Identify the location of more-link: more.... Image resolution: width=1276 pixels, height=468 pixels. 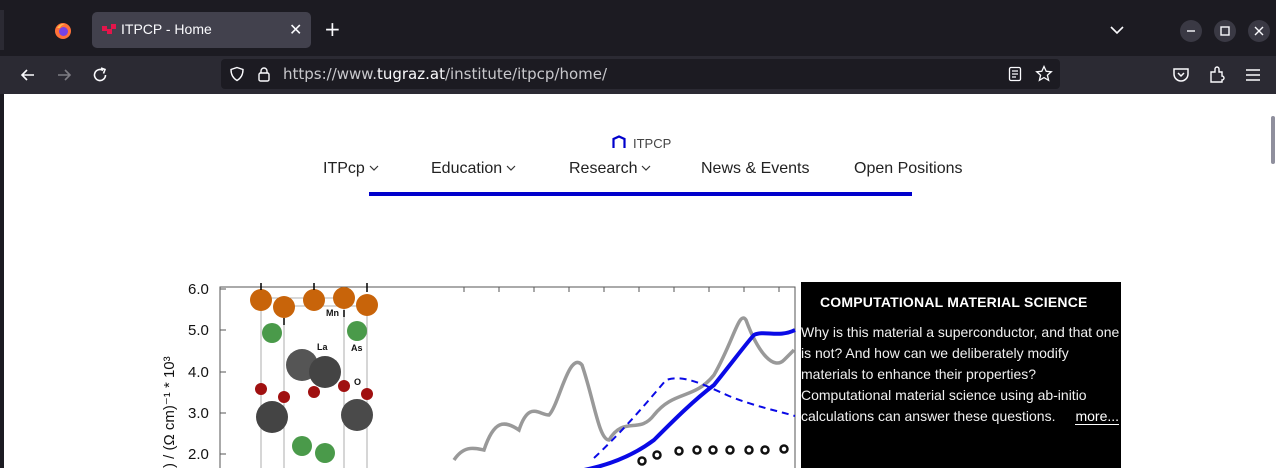
(1097, 416).